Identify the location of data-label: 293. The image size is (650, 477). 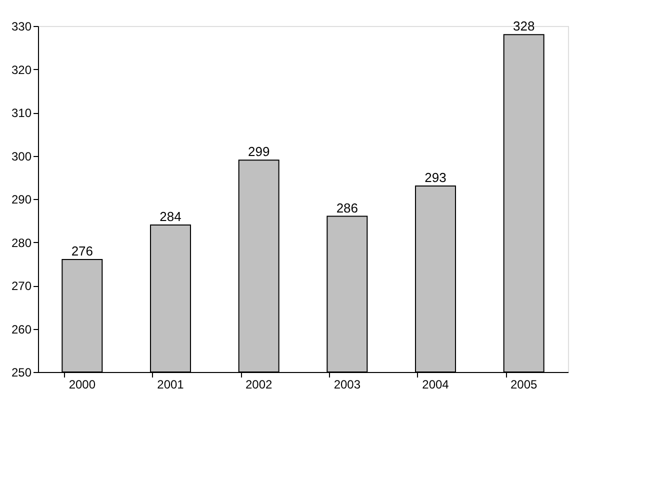
(435, 178).